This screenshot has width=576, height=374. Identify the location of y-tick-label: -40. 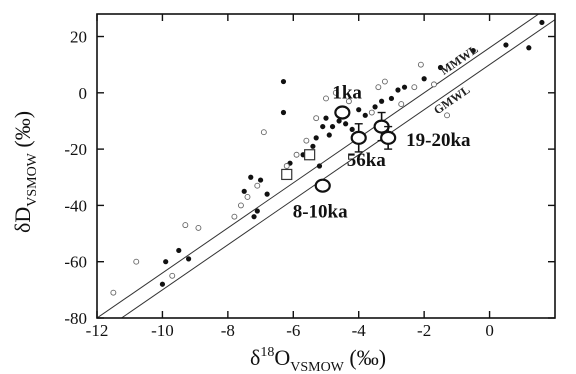
(75, 205).